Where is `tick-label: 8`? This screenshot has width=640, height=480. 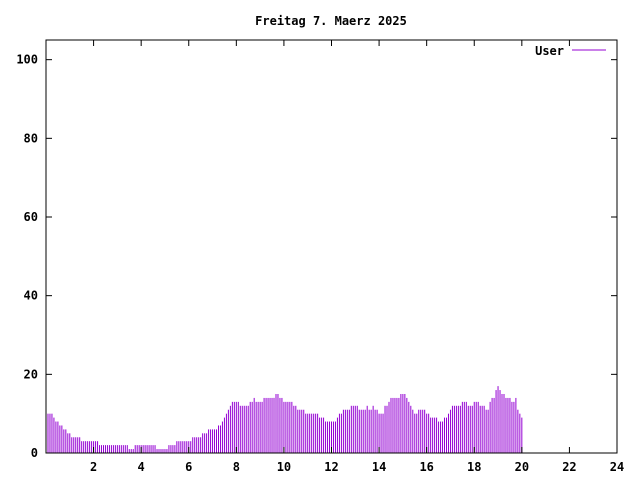 tick-label: 8 is located at coordinates (236, 467).